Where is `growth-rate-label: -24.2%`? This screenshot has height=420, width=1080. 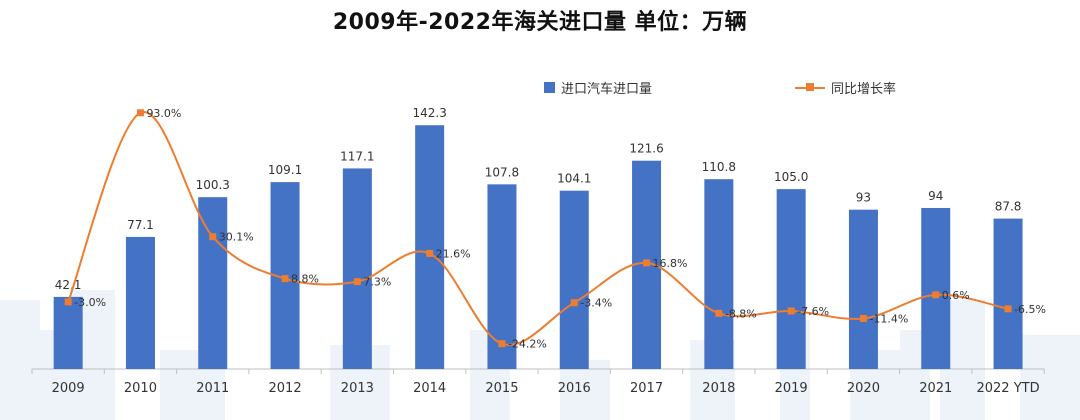 growth-rate-label: -24.2% is located at coordinates (527, 344).